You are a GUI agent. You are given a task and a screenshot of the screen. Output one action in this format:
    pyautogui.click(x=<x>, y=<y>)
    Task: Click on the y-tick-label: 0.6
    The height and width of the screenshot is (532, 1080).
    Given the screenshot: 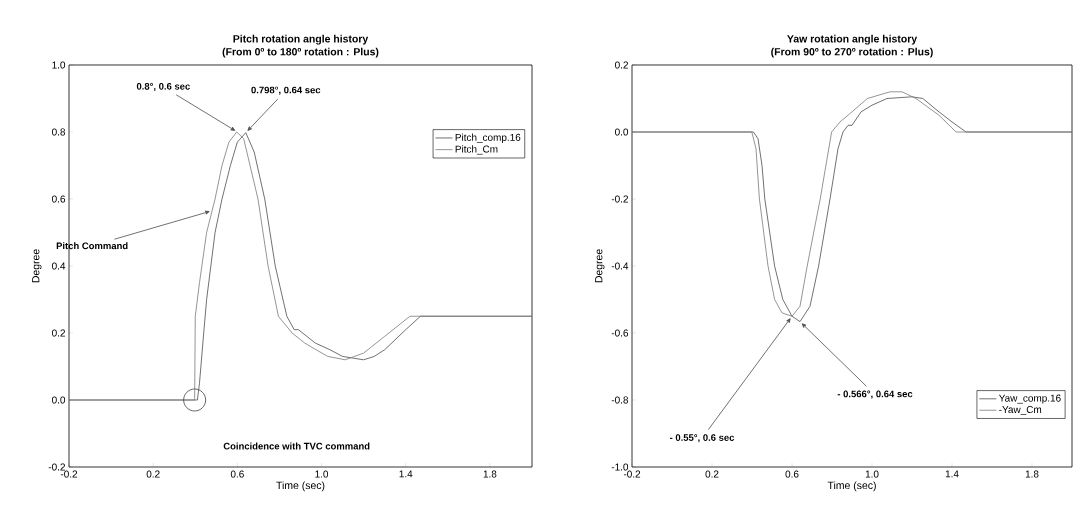 What is the action you would take?
    pyautogui.click(x=59, y=199)
    